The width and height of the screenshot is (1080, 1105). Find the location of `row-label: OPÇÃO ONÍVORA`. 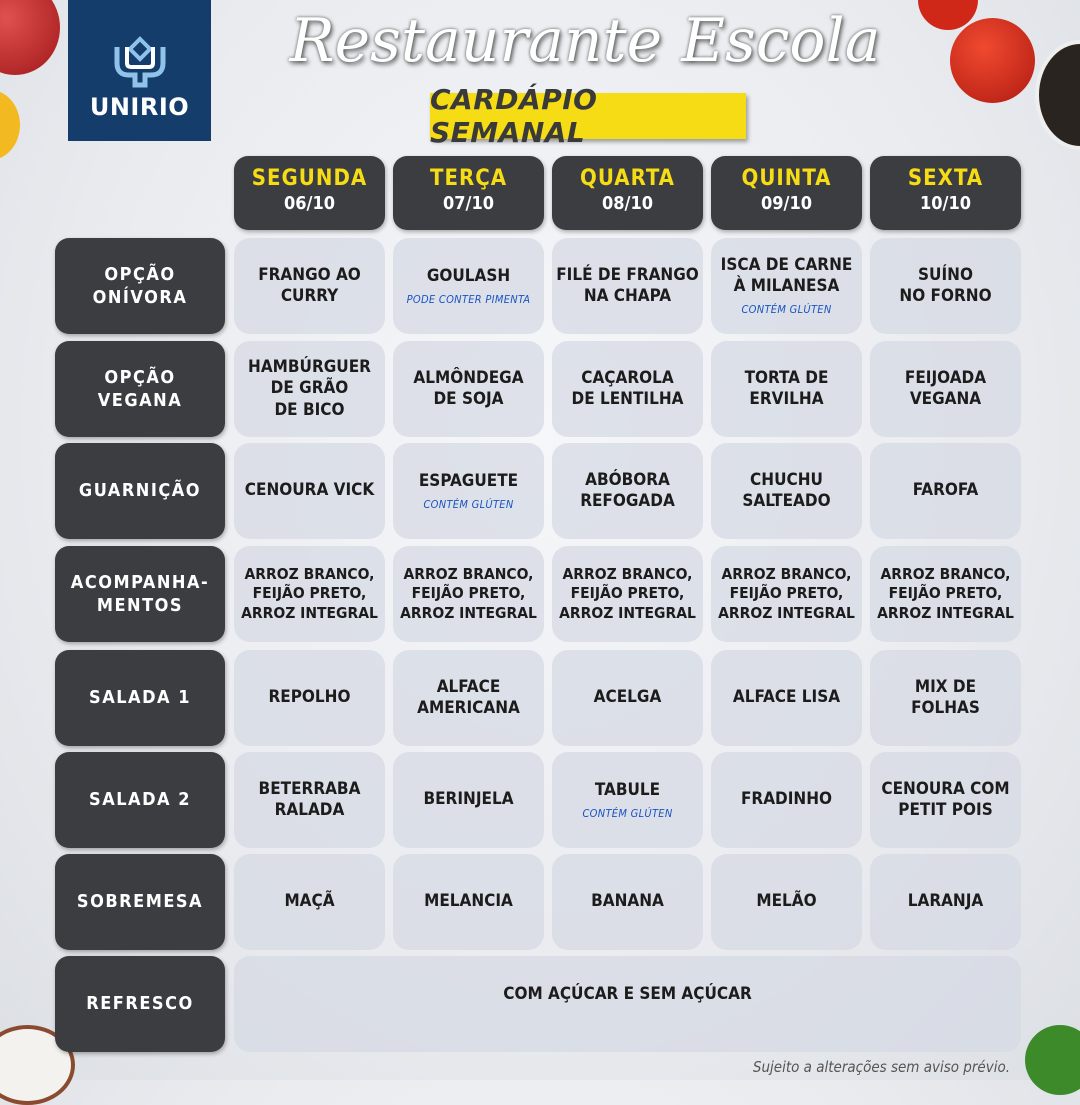

row-label: OPÇÃO ONÍVORA is located at coordinates (140, 286).